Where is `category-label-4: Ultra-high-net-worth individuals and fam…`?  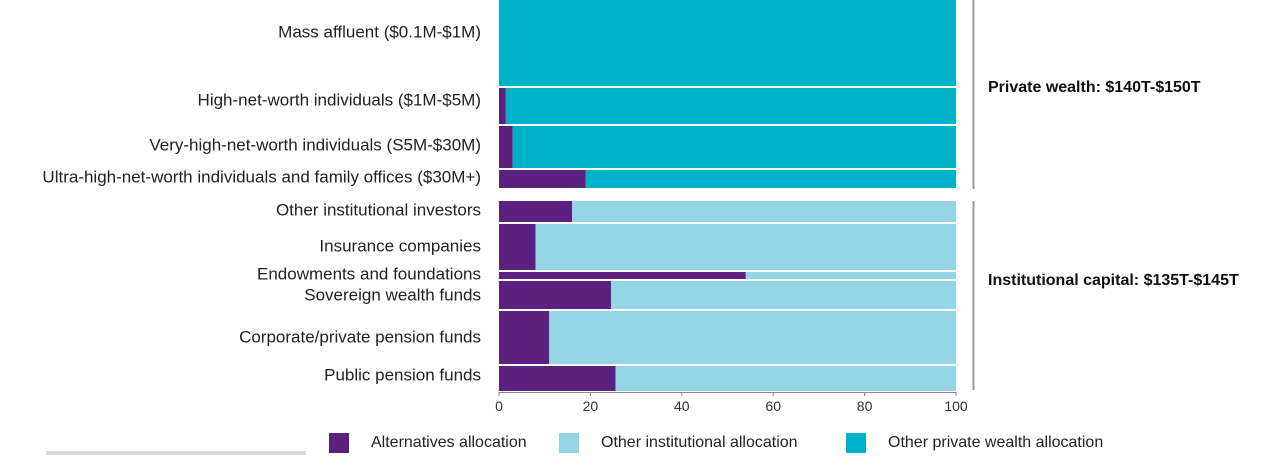 category-label-4: Ultra-high-net-worth individuals and fam… is located at coordinates (261, 176).